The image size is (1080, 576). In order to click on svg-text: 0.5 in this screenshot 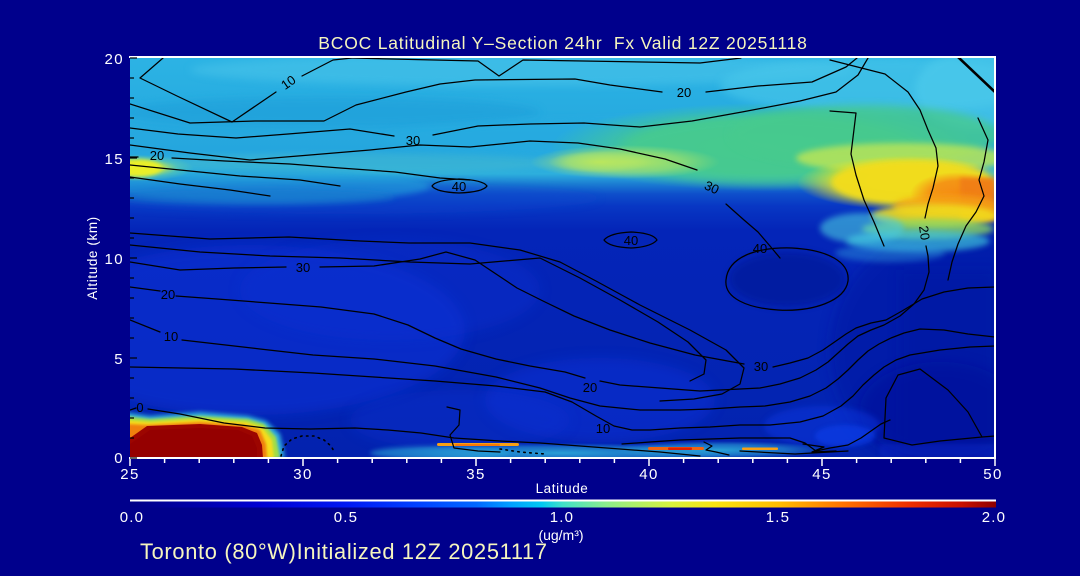, I will do `click(346, 517)`.